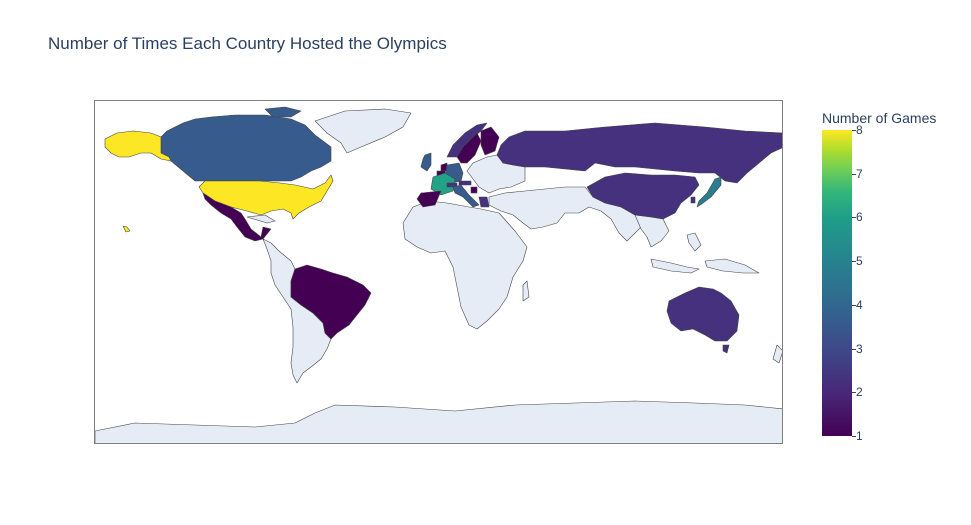 Image resolution: width=971 pixels, height=525 pixels. I want to click on country-austria, so click(465, 183).